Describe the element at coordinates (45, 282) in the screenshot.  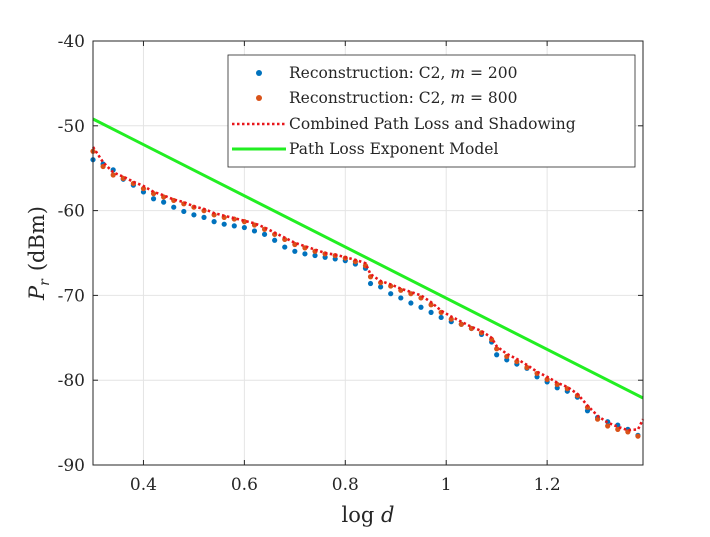
I see `y-axis-sub: r` at that location.